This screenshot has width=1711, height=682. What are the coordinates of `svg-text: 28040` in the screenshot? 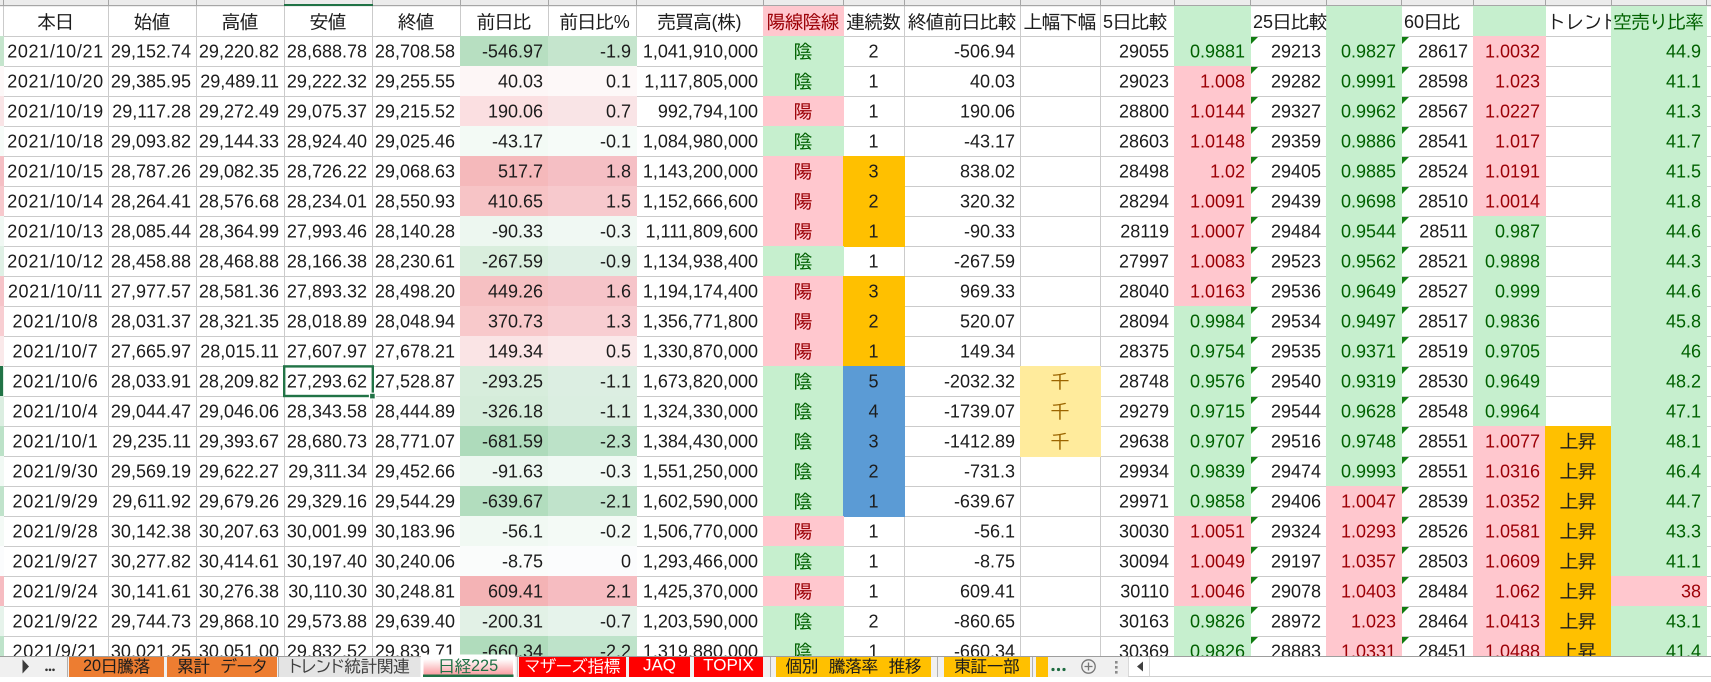 It's located at (1144, 292).